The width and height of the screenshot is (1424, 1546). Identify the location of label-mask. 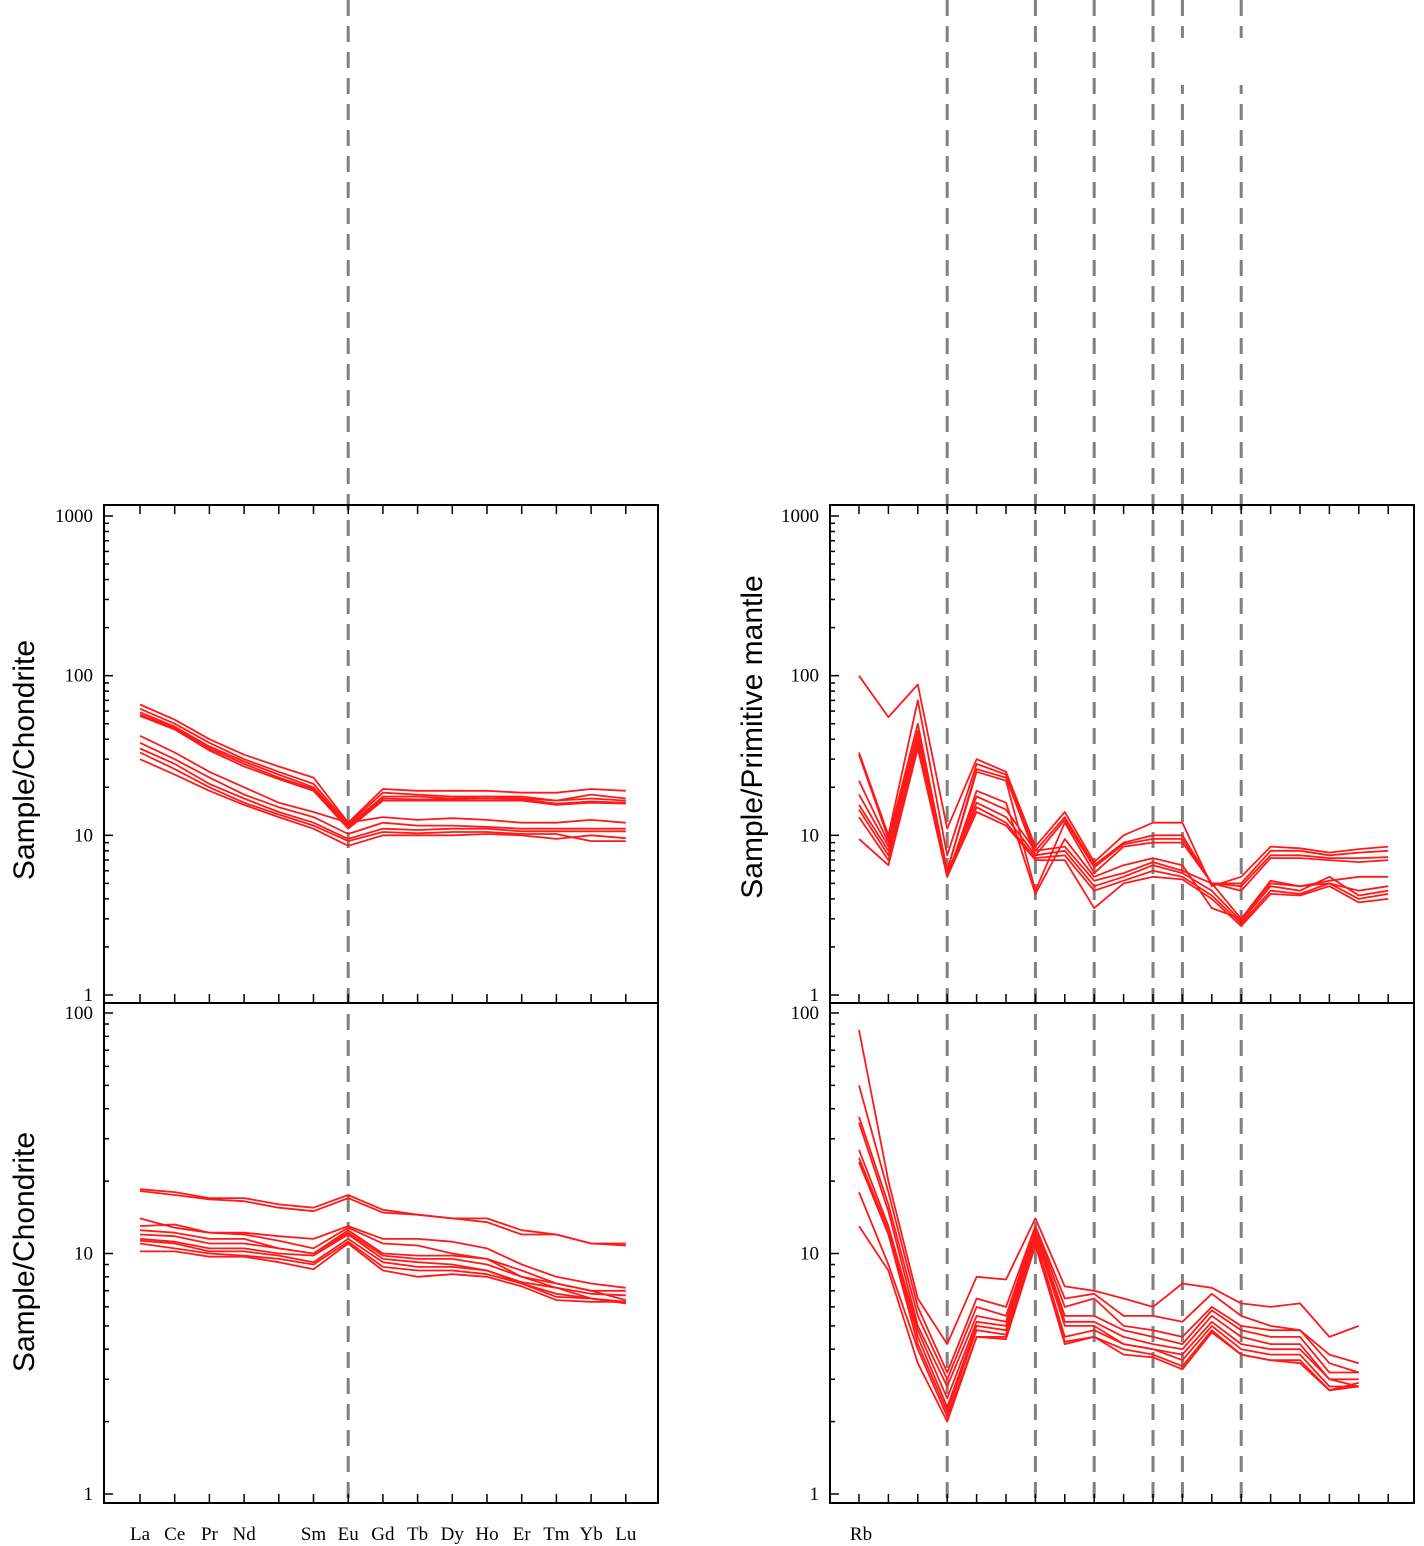
(1275, 61).